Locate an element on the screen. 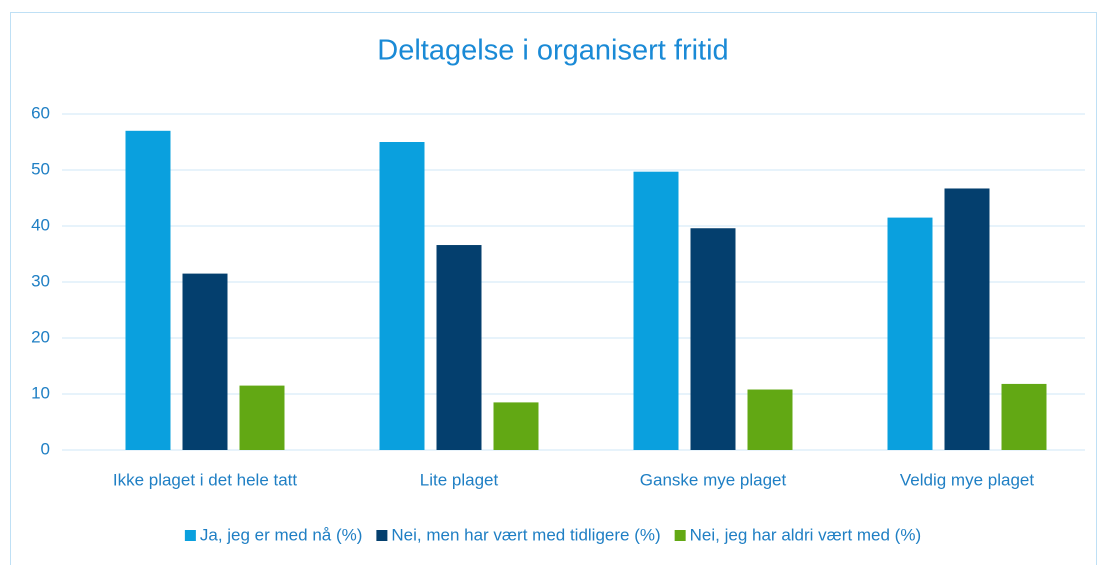 Image resolution: width=1108 pixels, height=565 pixels. y-tick-label: 20 is located at coordinates (40, 336).